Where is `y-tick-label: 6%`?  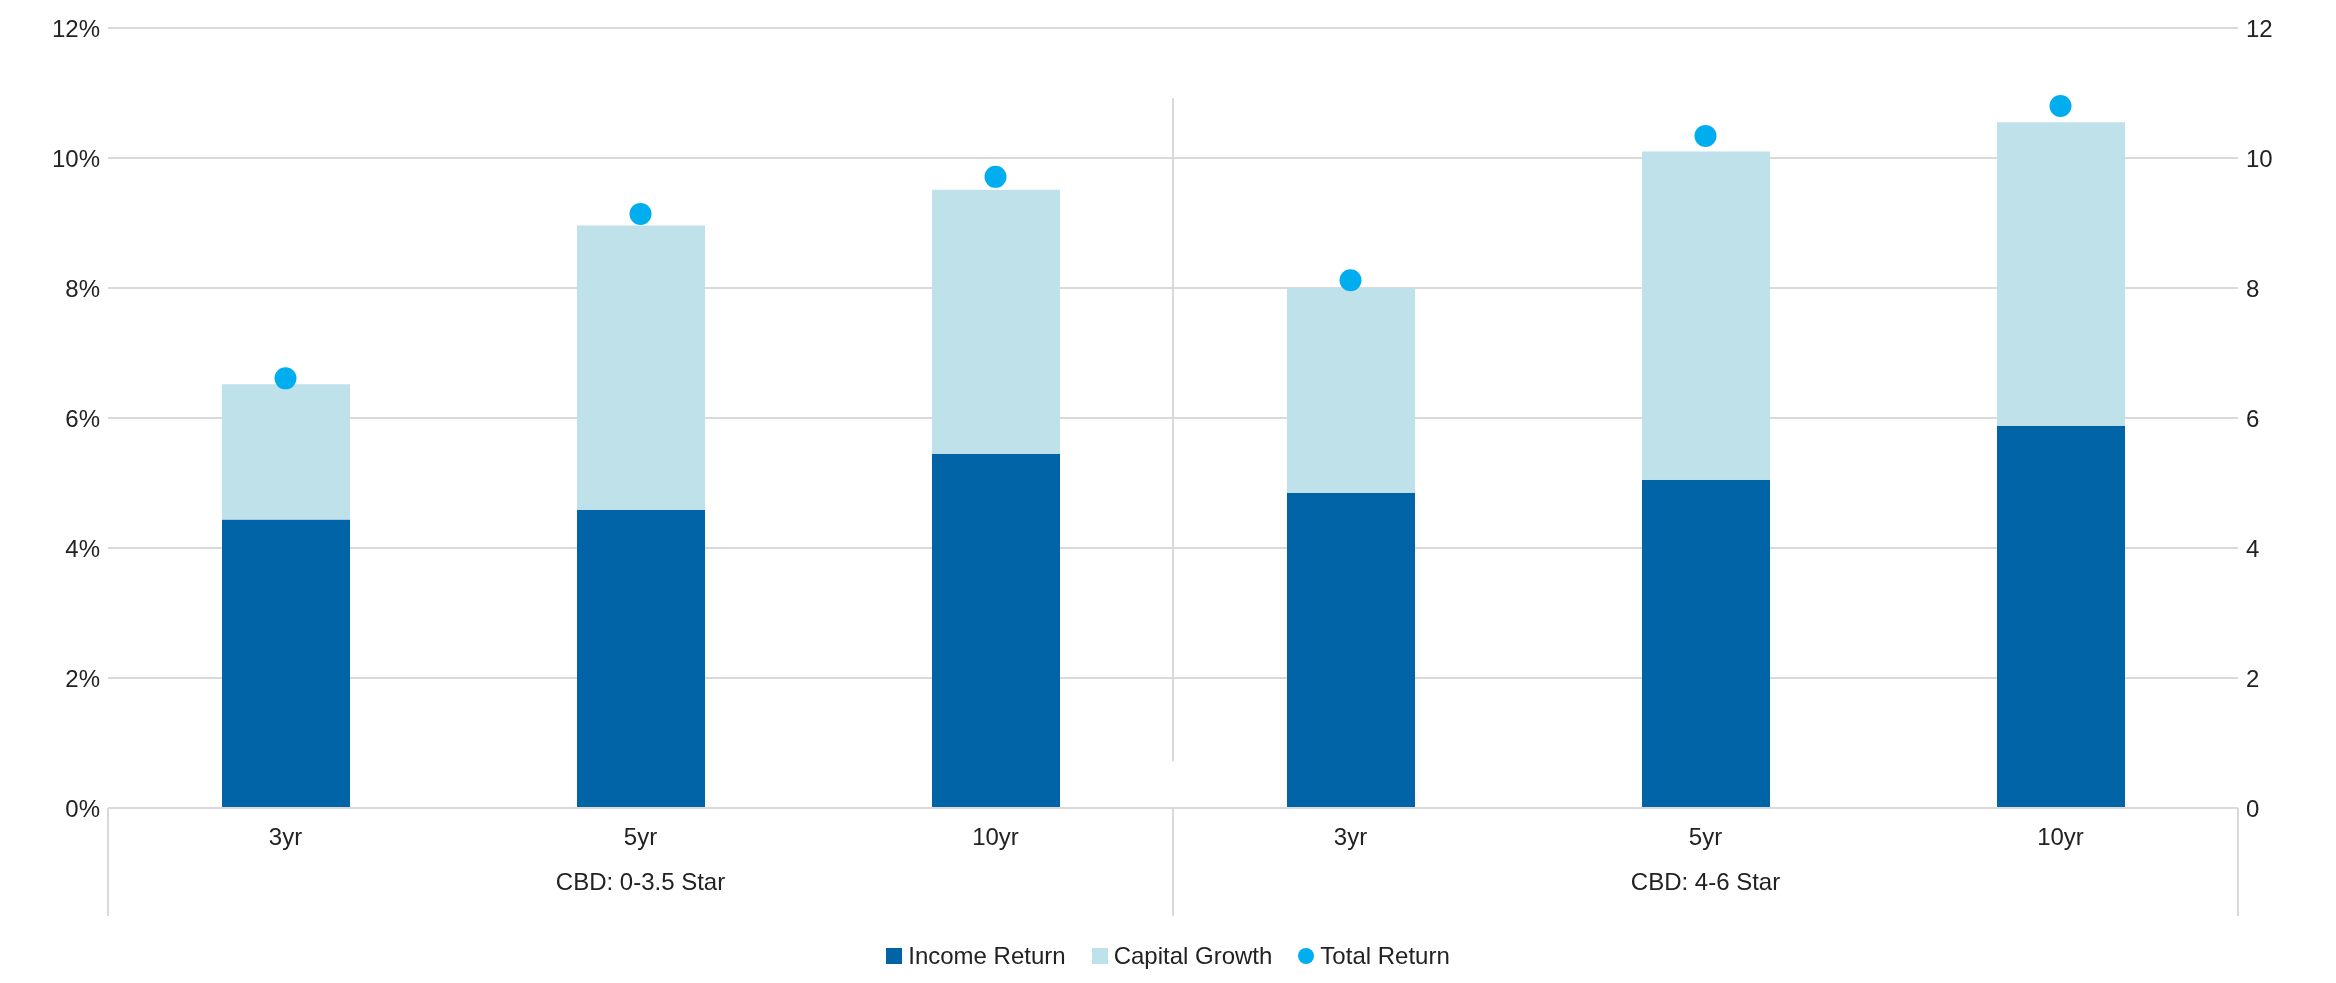
y-tick-label: 6% is located at coordinates (82, 418).